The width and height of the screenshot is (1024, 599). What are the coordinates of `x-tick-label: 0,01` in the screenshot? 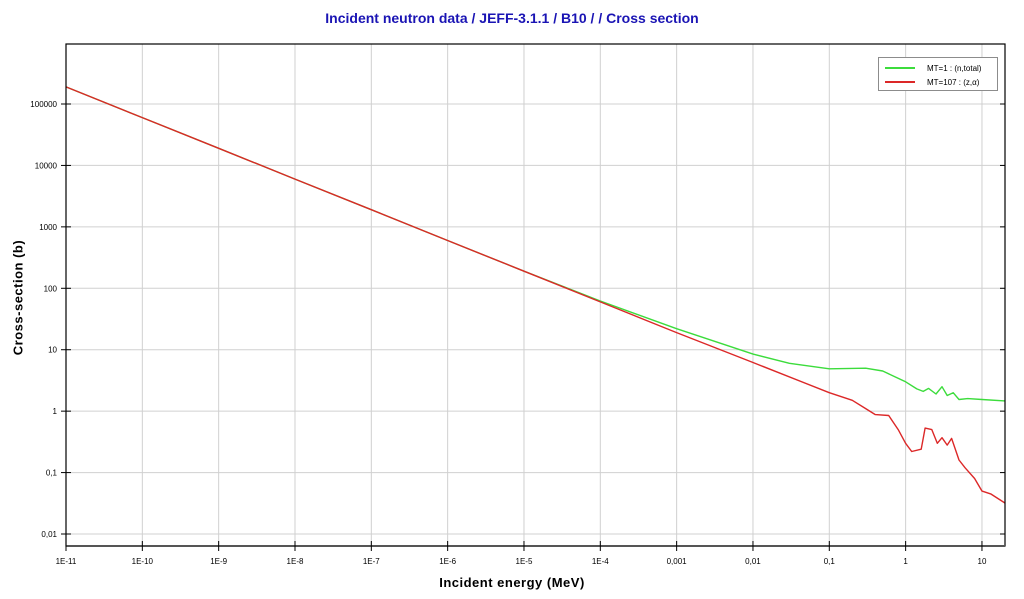 It's located at (753, 561).